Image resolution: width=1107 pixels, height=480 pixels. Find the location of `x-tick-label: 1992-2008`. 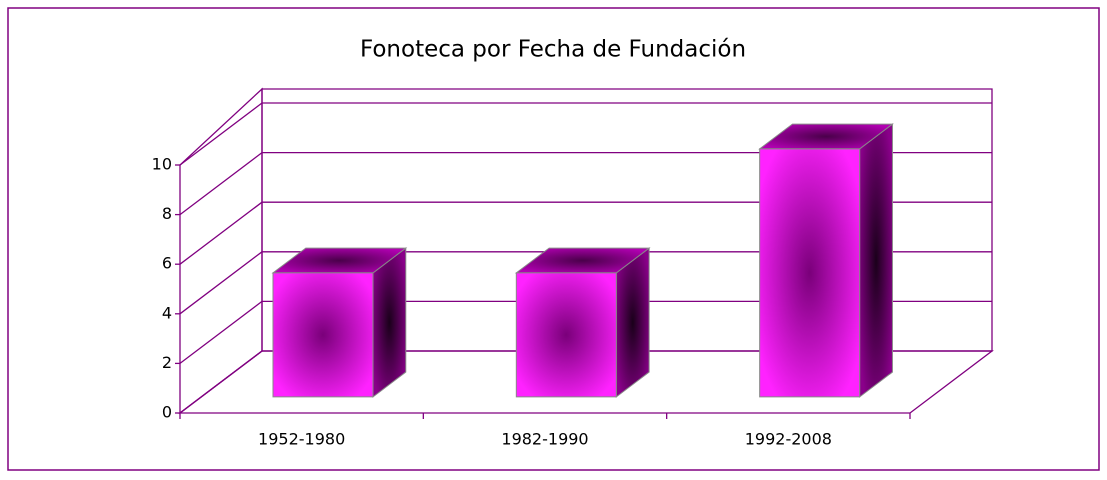

x-tick-label: 1992-2008 is located at coordinates (788, 439).